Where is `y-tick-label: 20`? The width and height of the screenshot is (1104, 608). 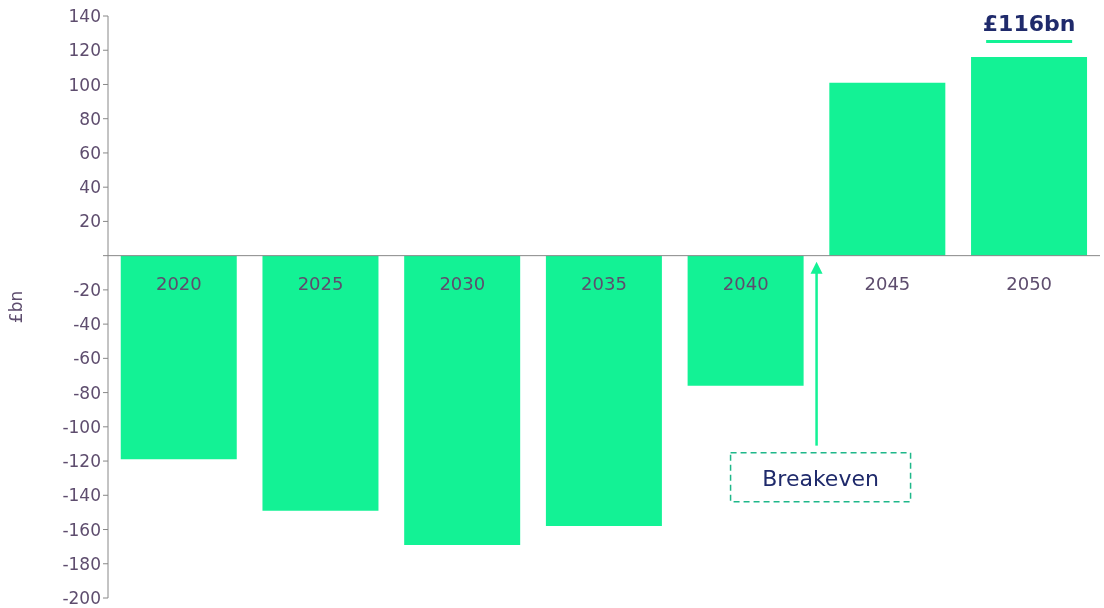
y-tick-label: 20 is located at coordinates (90, 221).